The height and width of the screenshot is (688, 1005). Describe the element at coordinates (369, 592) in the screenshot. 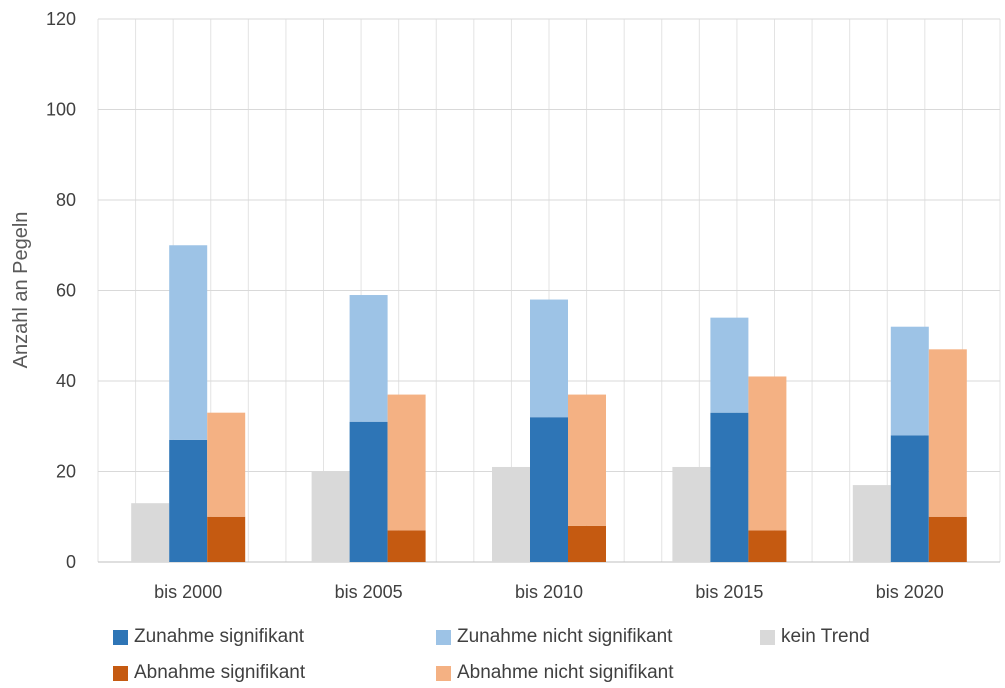

I see `x-tick-label: bis 2005` at that location.